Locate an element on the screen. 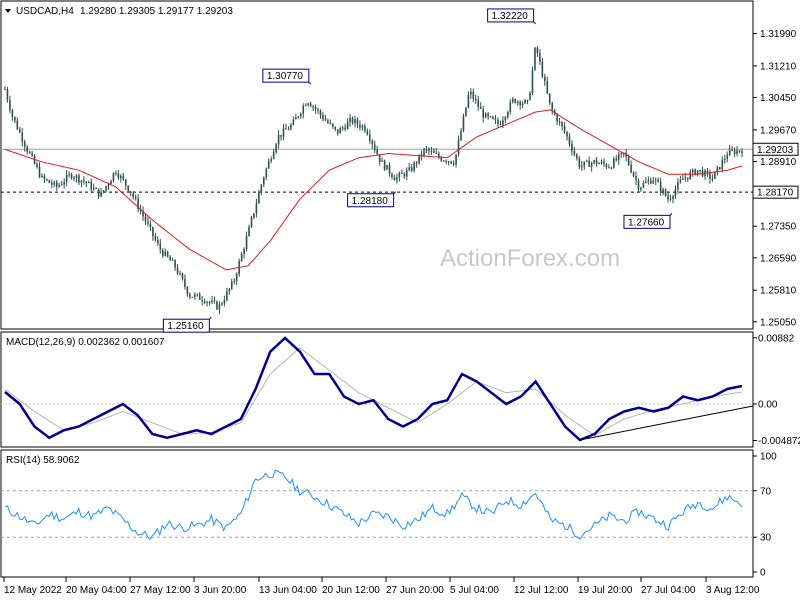  price-header-ohlc: 1.29280 1.29305 1.29177 1.29203 is located at coordinates (156, 11).